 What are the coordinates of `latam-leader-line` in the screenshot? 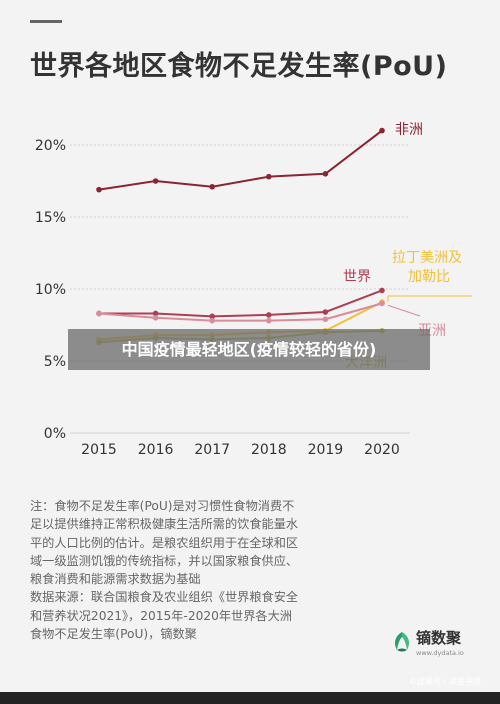 It's located at (429, 298).